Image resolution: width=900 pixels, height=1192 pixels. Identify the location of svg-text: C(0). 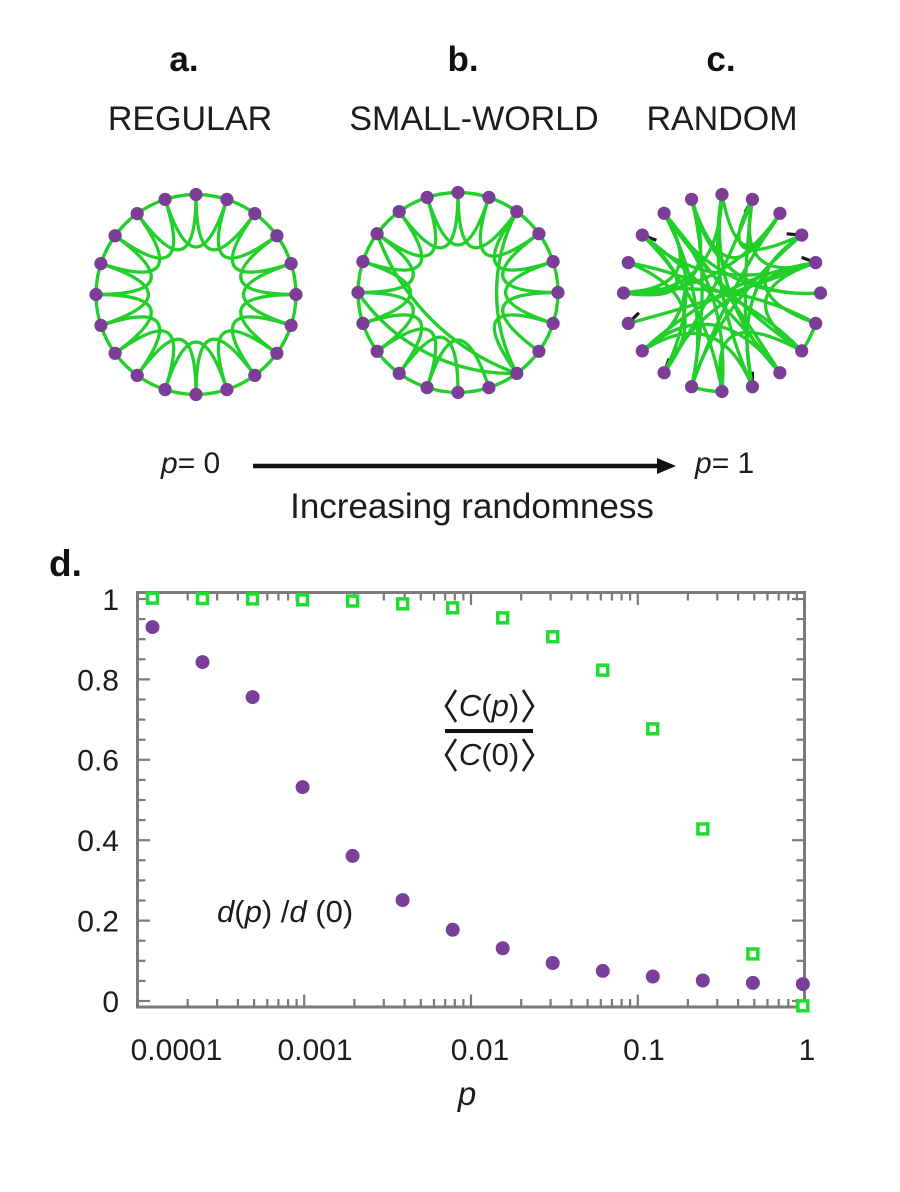
(489, 754).